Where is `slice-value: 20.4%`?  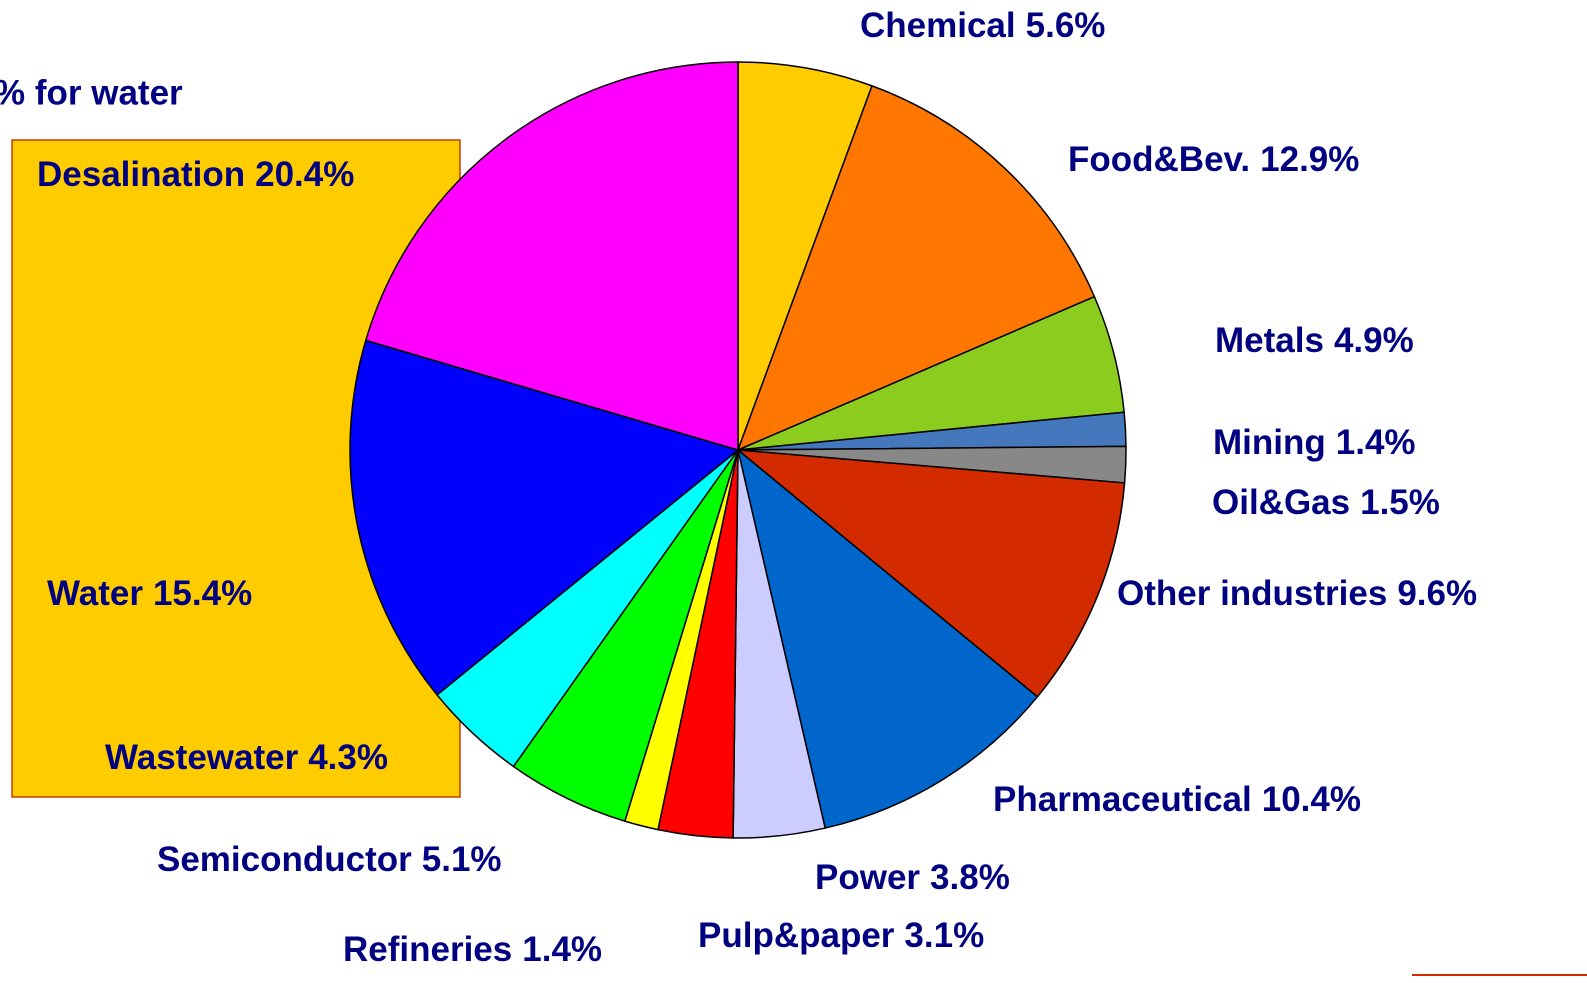 slice-value: 20.4% is located at coordinates (304, 174).